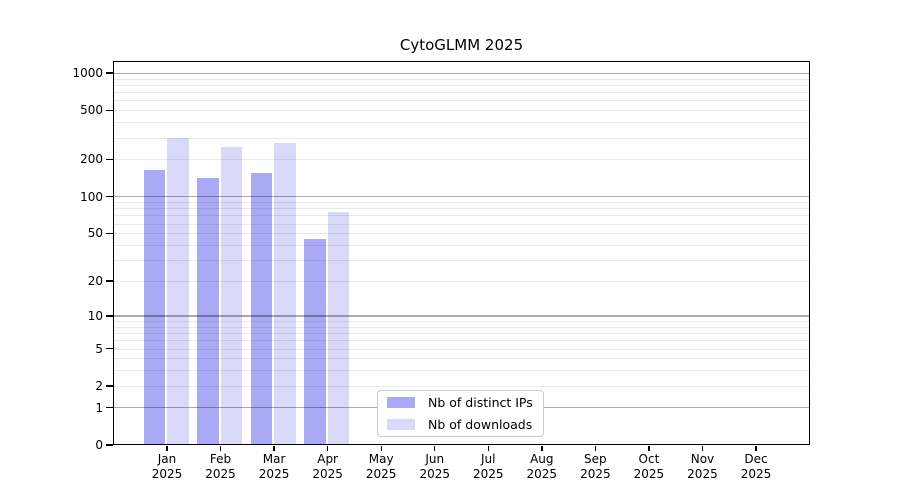 The width and height of the screenshot is (900, 500). I want to click on y-tick-label: 200, so click(91, 159).